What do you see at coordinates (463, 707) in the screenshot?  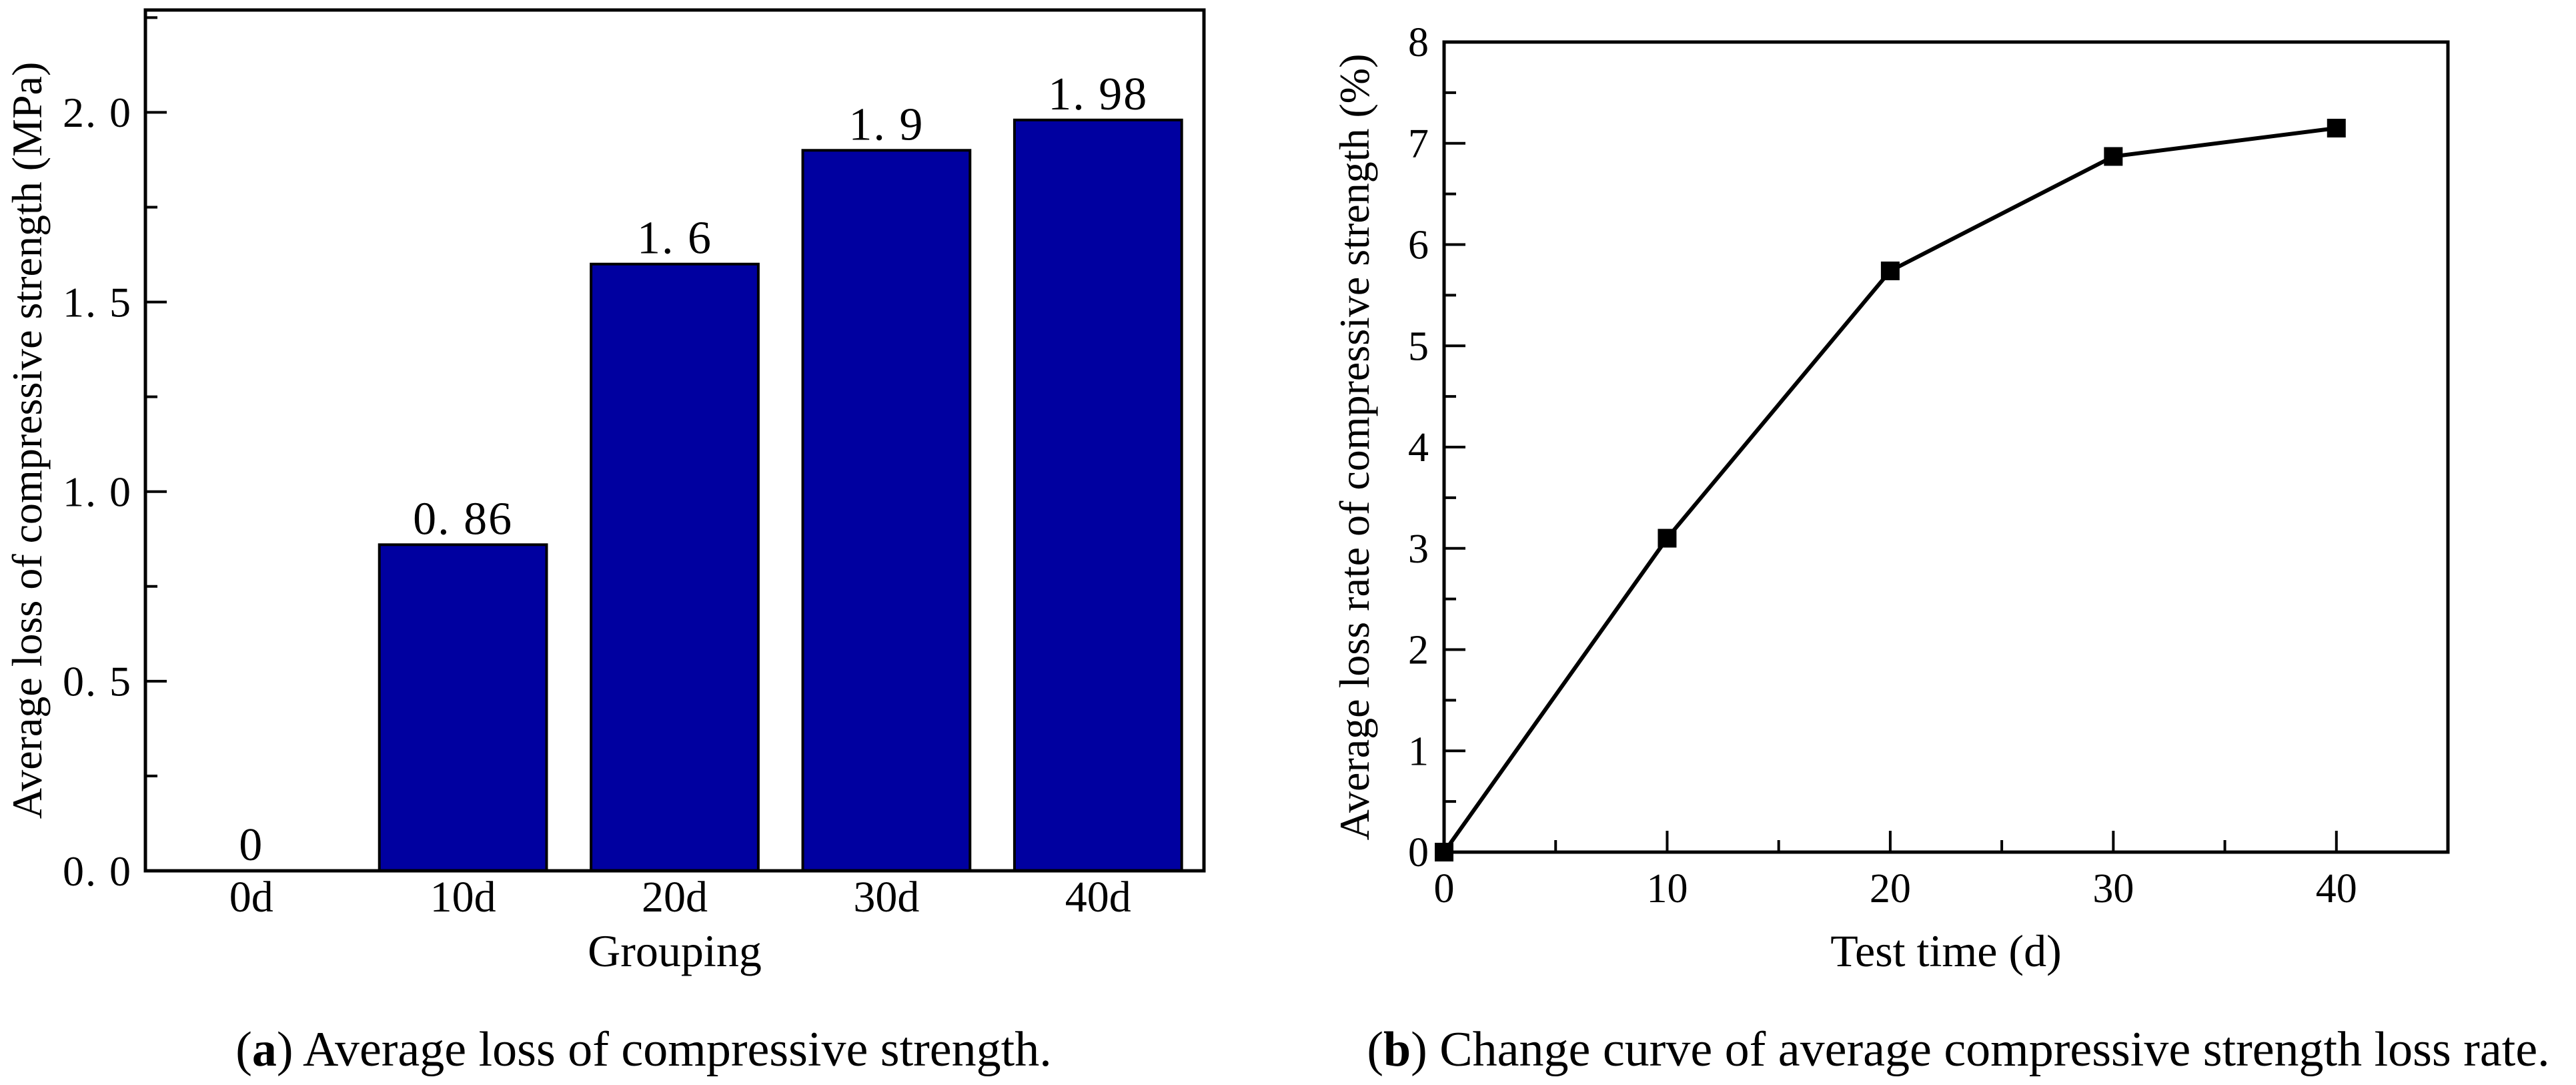 I see `bar-10d` at bounding box center [463, 707].